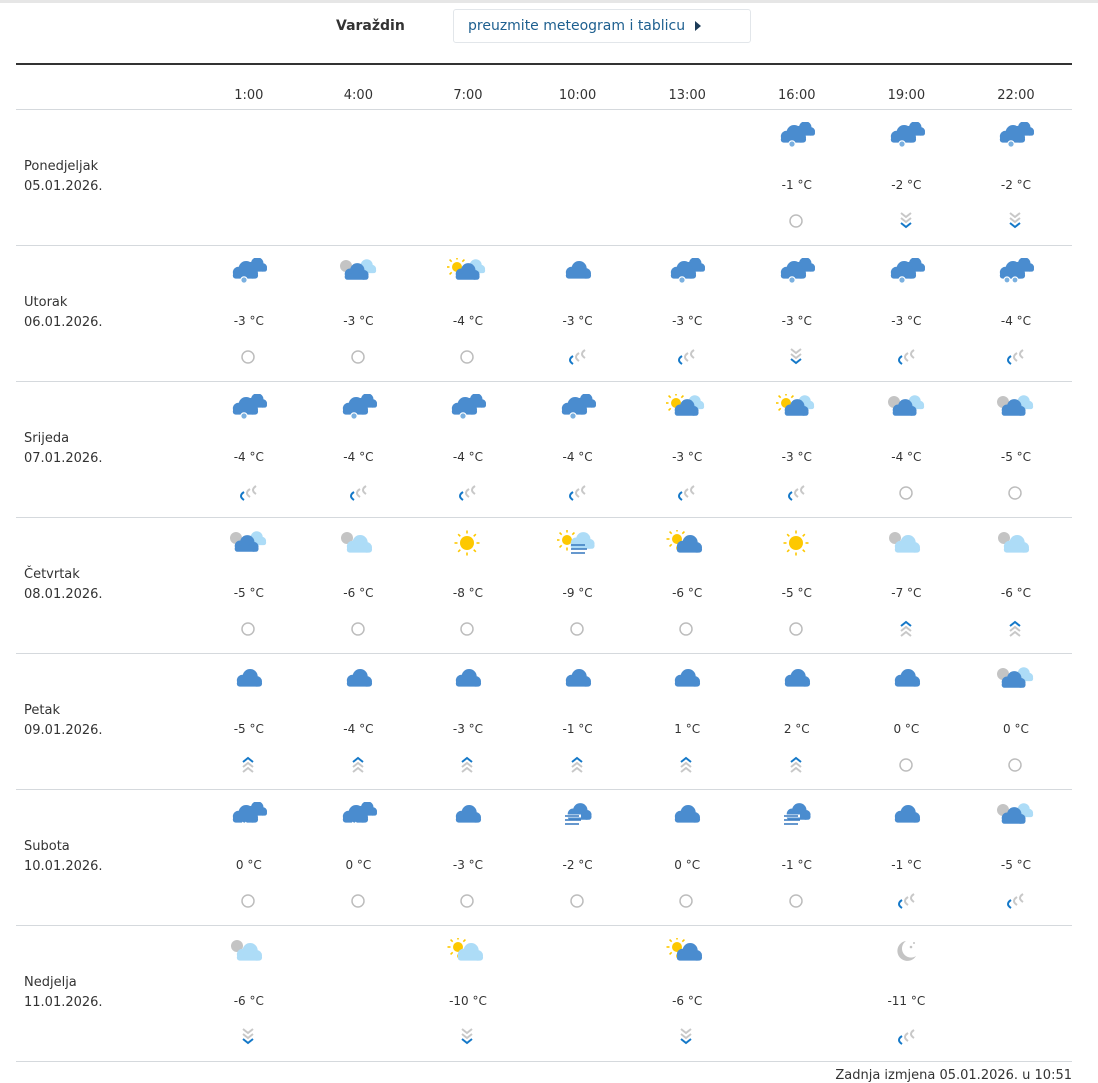 The height and width of the screenshot is (1083, 1098). Describe the element at coordinates (63, 585) in the screenshot. I see `day-label: Četvrtak 08.01.2026.` at that location.